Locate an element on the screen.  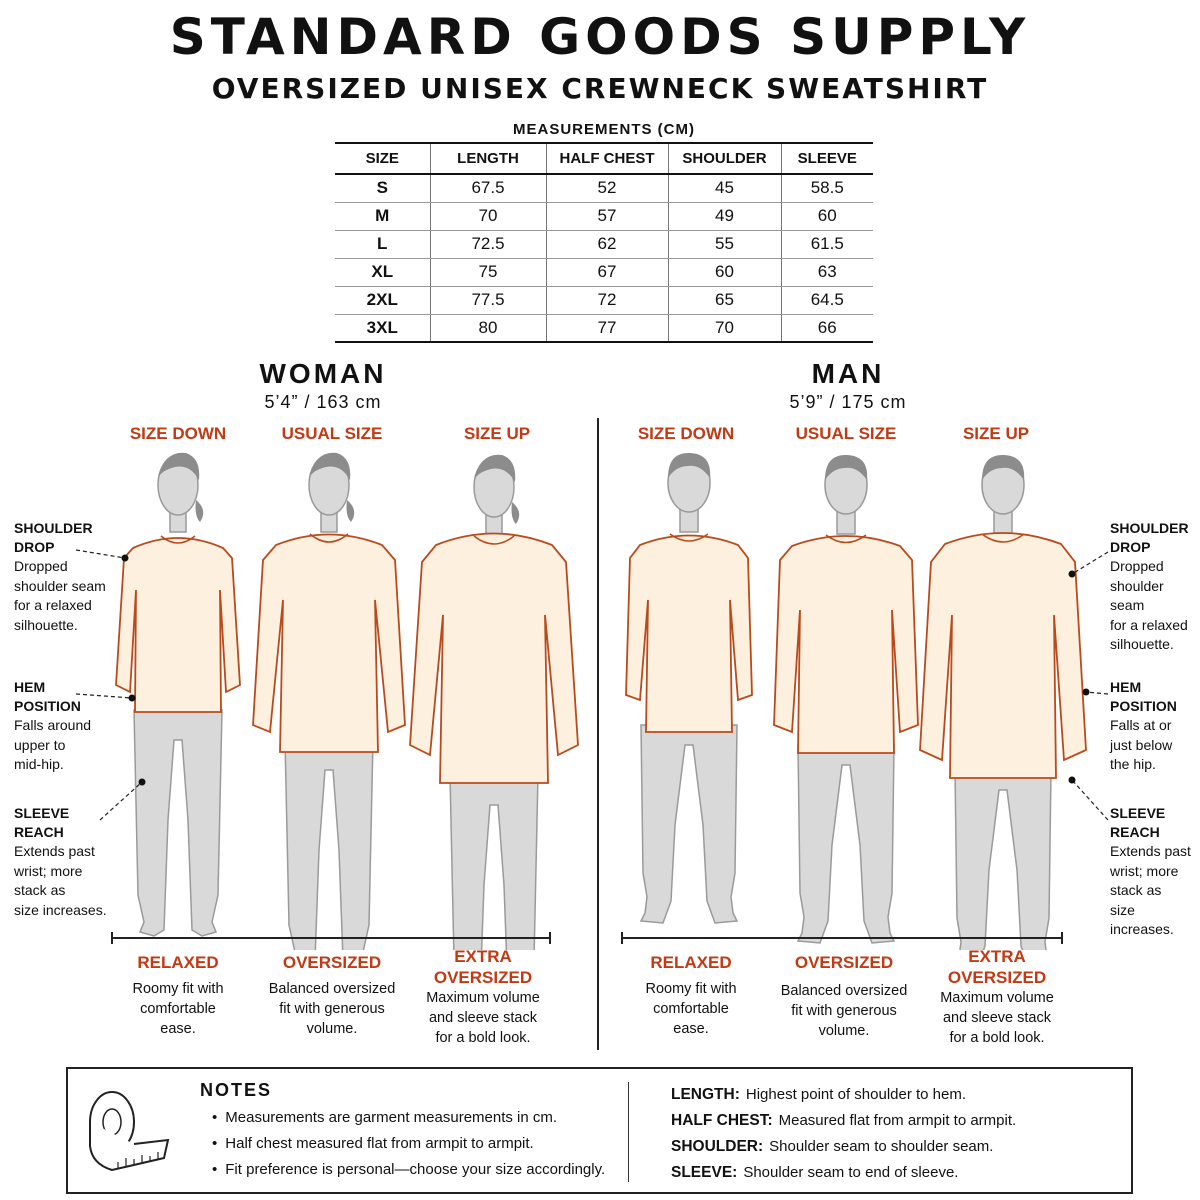
fit-desc: and sleeve stack is located at coordinates (482, 1018).